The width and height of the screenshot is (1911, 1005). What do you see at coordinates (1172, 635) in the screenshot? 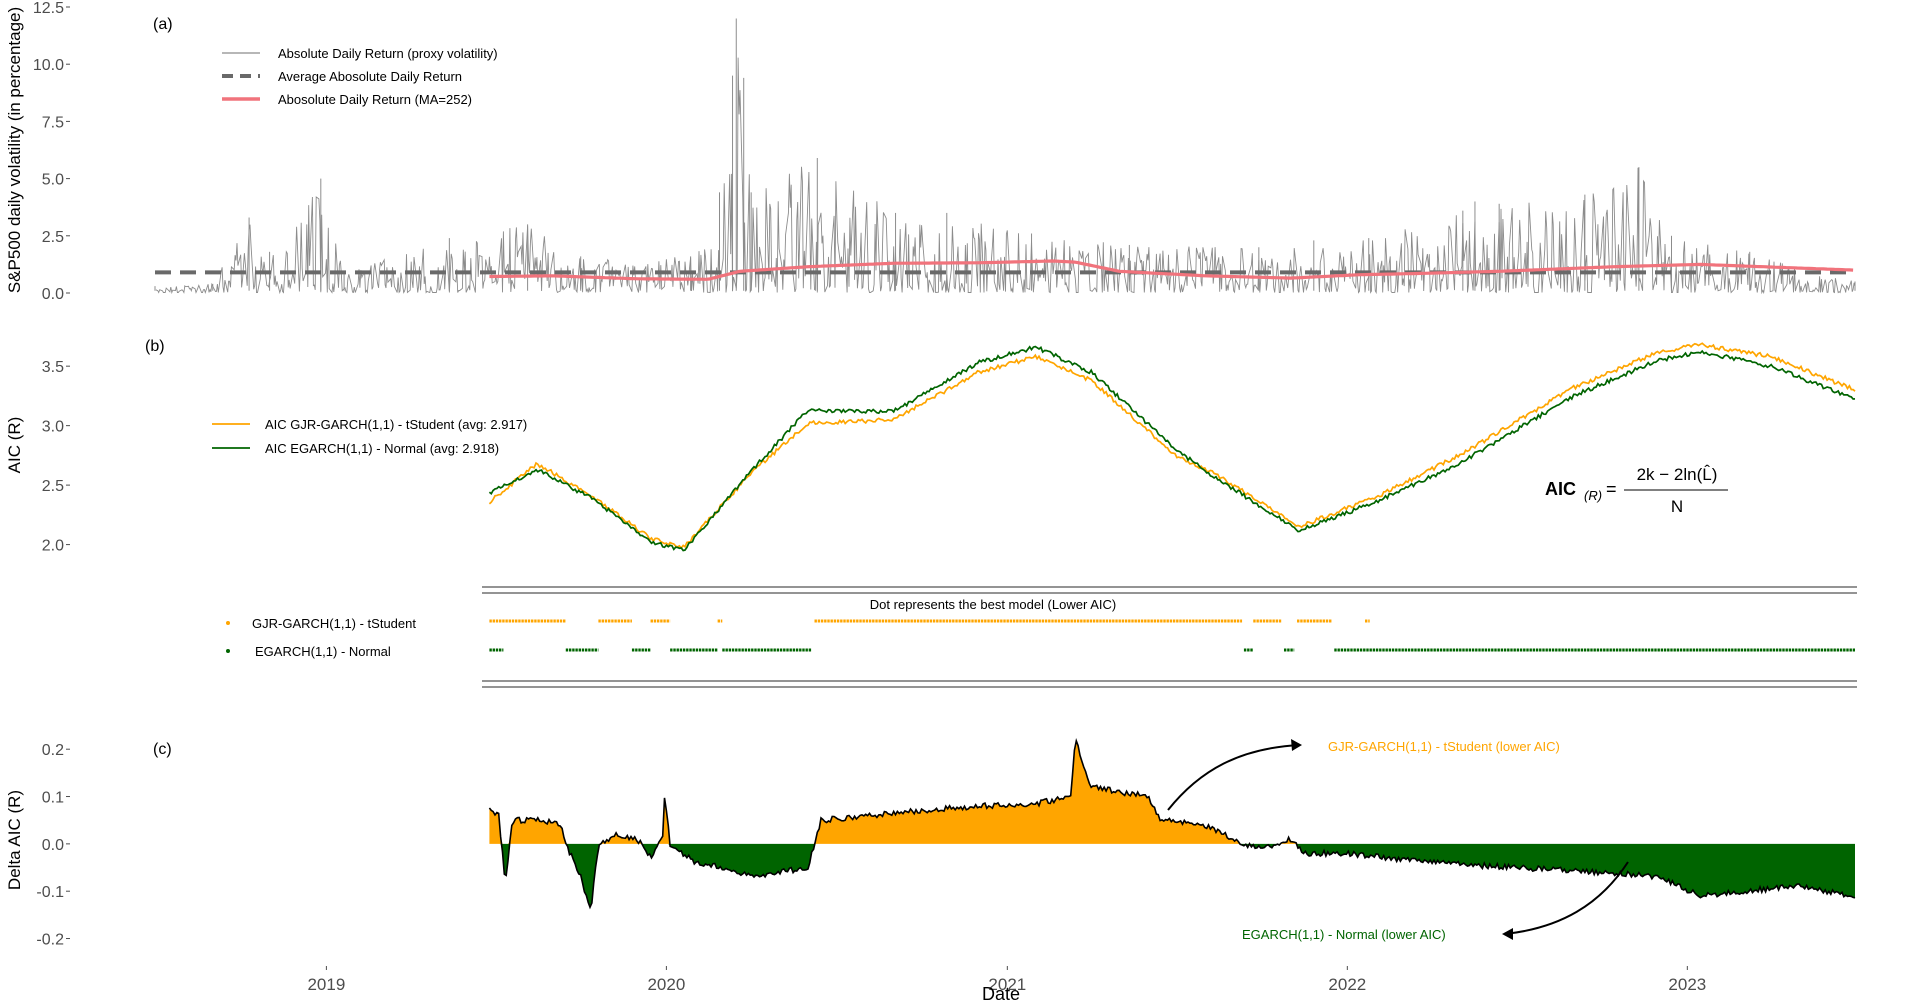
I see `strip-dots` at bounding box center [1172, 635].